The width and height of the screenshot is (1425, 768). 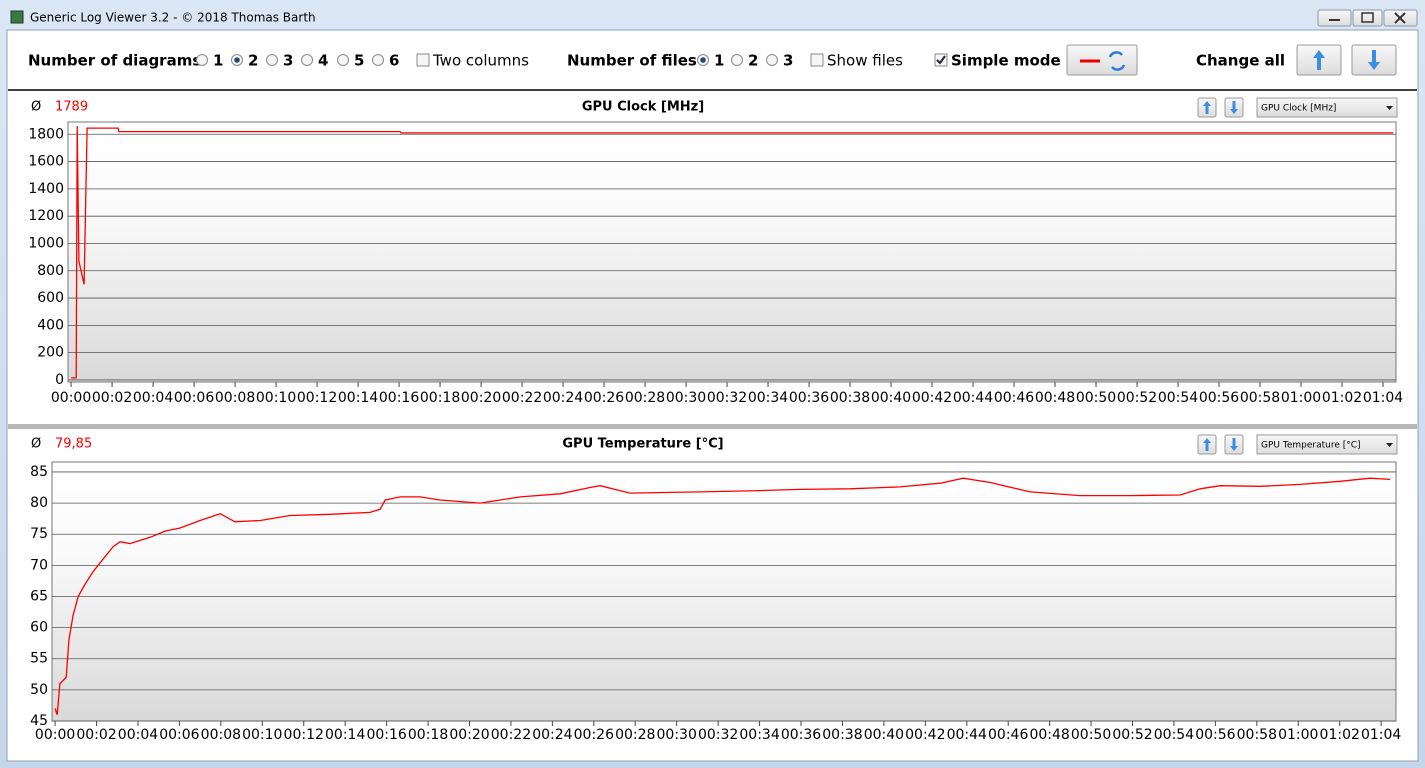 What do you see at coordinates (50, 298) in the screenshot?
I see `y-tick-label: 600` at bounding box center [50, 298].